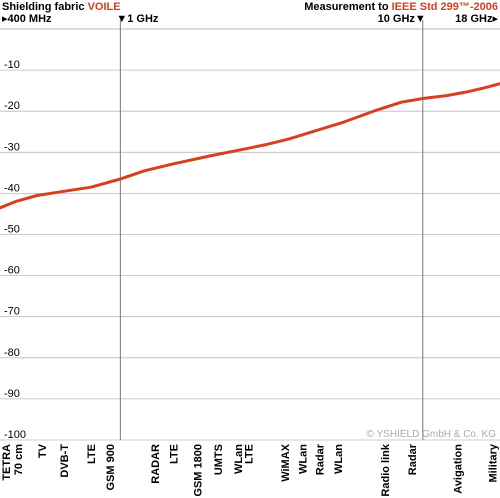 This screenshot has height=498, width=500. Describe the element at coordinates (104, 7) in the screenshot. I see `fabric-name: VOILE` at that location.